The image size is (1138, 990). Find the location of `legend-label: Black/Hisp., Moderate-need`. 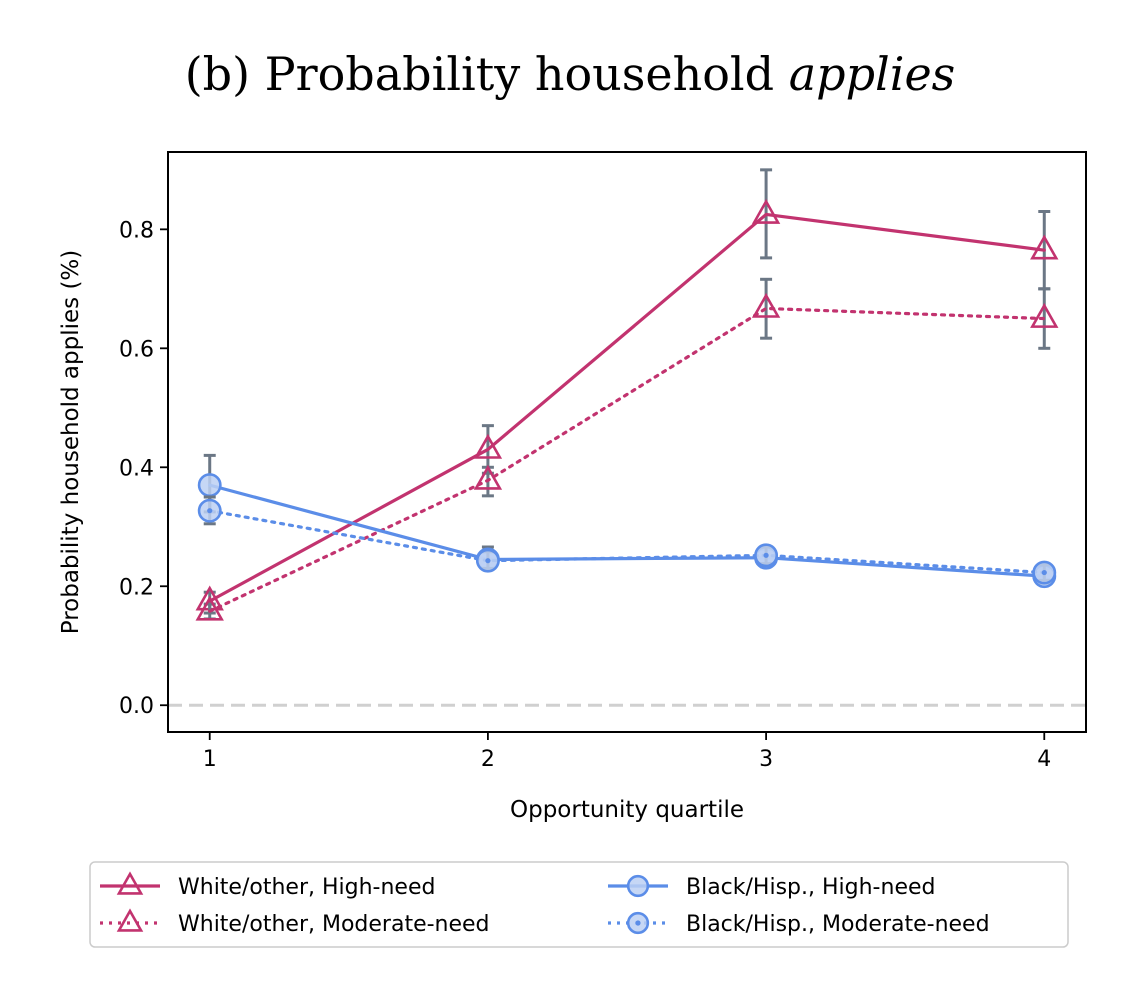

legend-label: Black/Hisp., Moderate-need is located at coordinates (838, 924).